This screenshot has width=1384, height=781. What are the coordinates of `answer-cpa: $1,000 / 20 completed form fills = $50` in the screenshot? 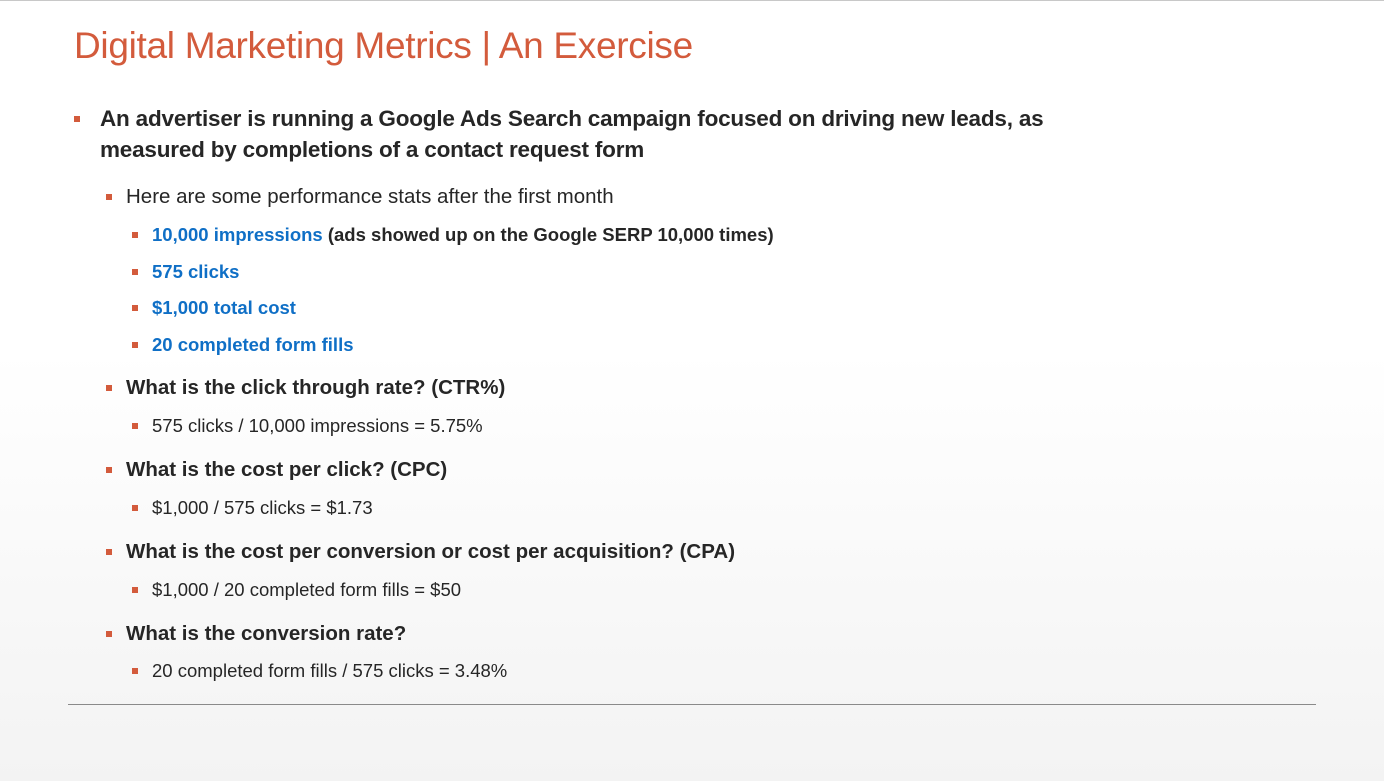 It's located at (307, 589).